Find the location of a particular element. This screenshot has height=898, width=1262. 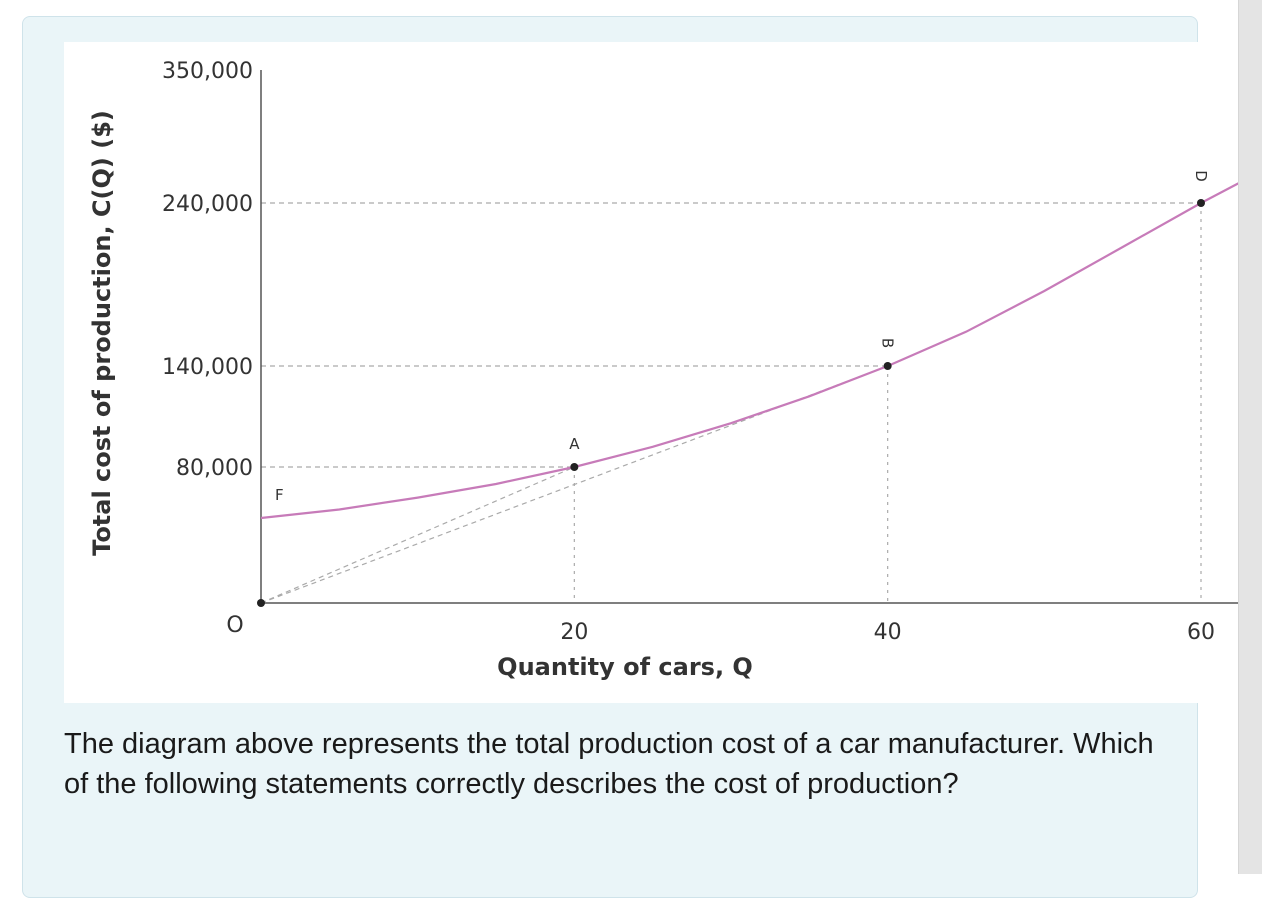

point-label-D: D is located at coordinates (1201, 176).